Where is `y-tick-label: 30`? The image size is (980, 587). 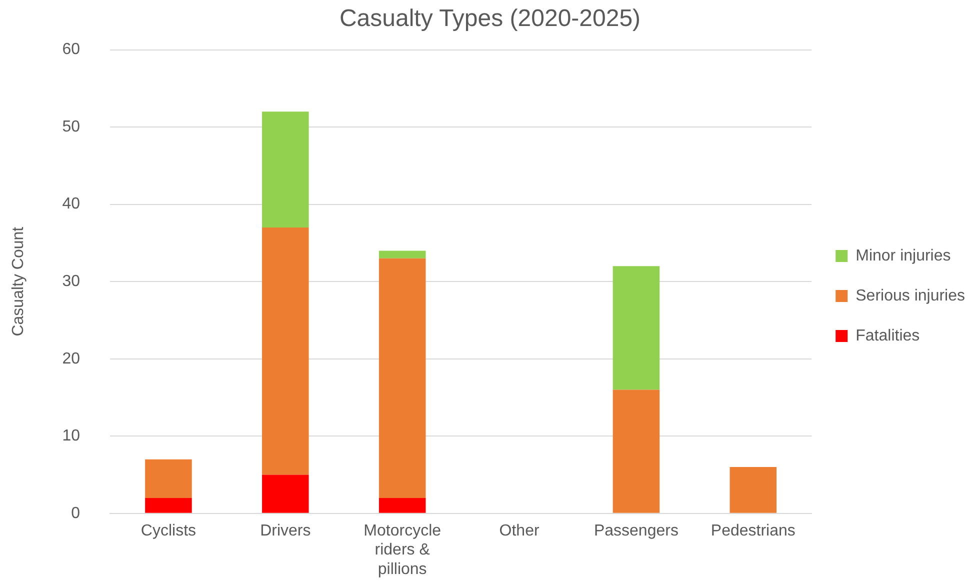 y-tick-label: 30 is located at coordinates (71, 281).